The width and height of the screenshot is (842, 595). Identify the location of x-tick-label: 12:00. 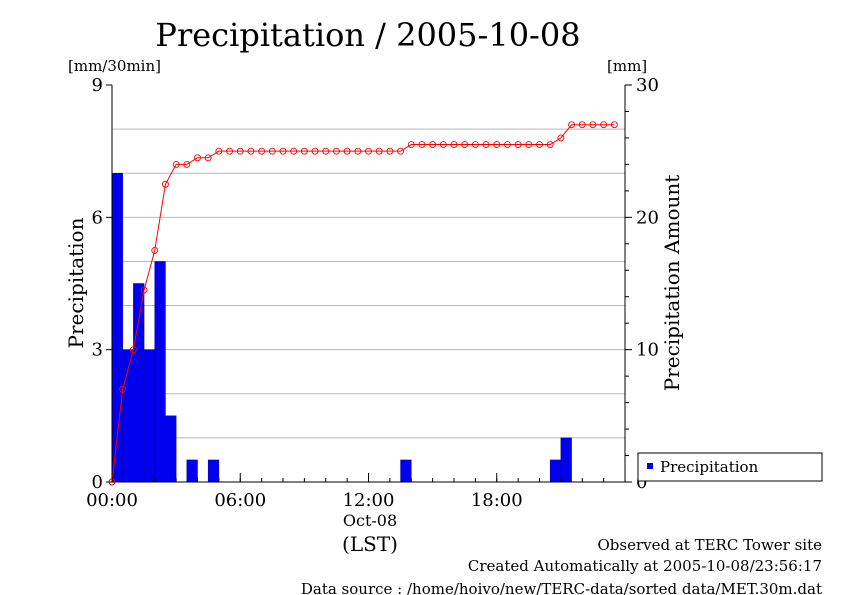
(369, 500).